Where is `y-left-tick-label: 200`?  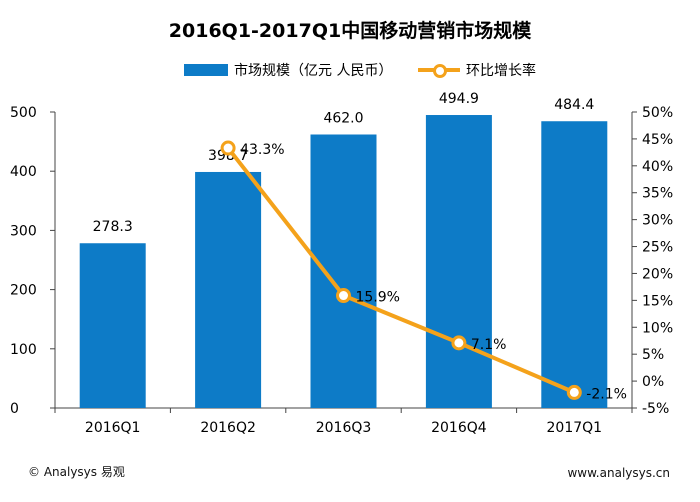
y-left-tick-label: 200 is located at coordinates (23, 291).